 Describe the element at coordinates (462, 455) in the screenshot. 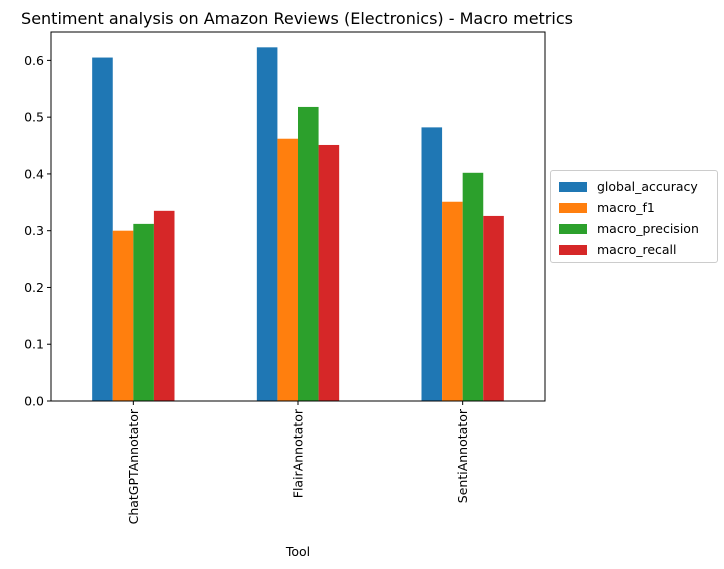

I see `x-tick-label: SentiAnnotator` at that location.